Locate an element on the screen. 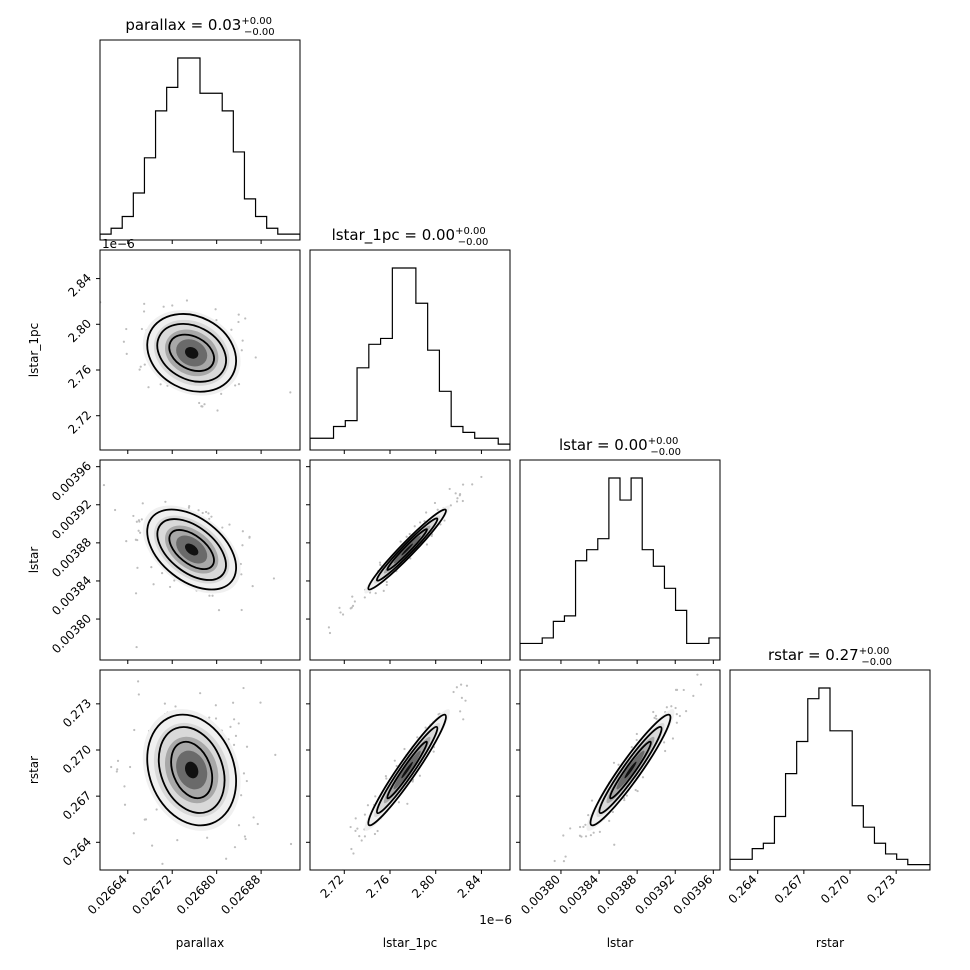 This screenshot has width=970, height=970. panel-lstar-vs-lstar: lstar = 0.00+0.00 −0.00 is located at coordinates (620, 550).